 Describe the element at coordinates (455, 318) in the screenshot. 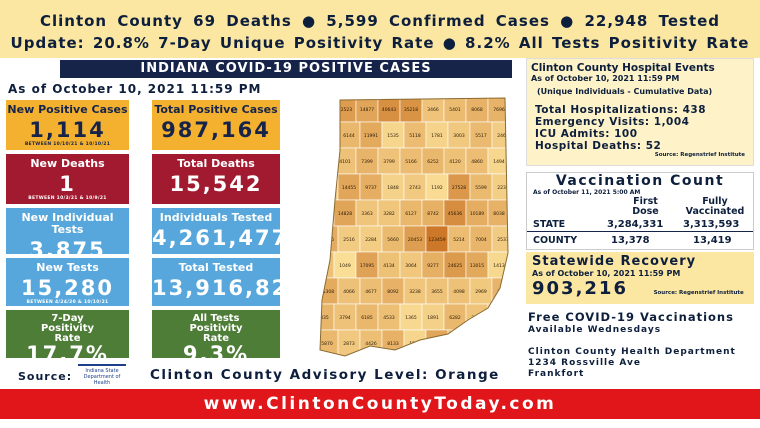

I see `county-count: 6282` at that location.